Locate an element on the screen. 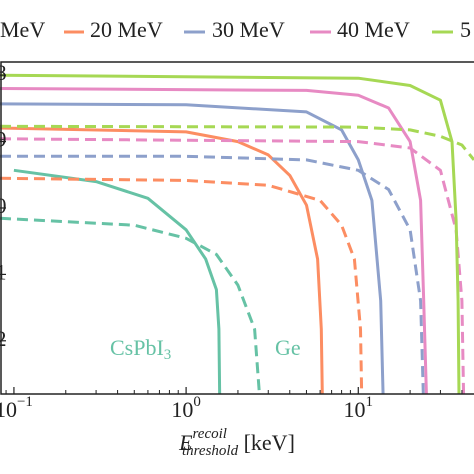 This screenshot has width=474, height=474. y-tick-label: 2 is located at coordinates (3, 338).